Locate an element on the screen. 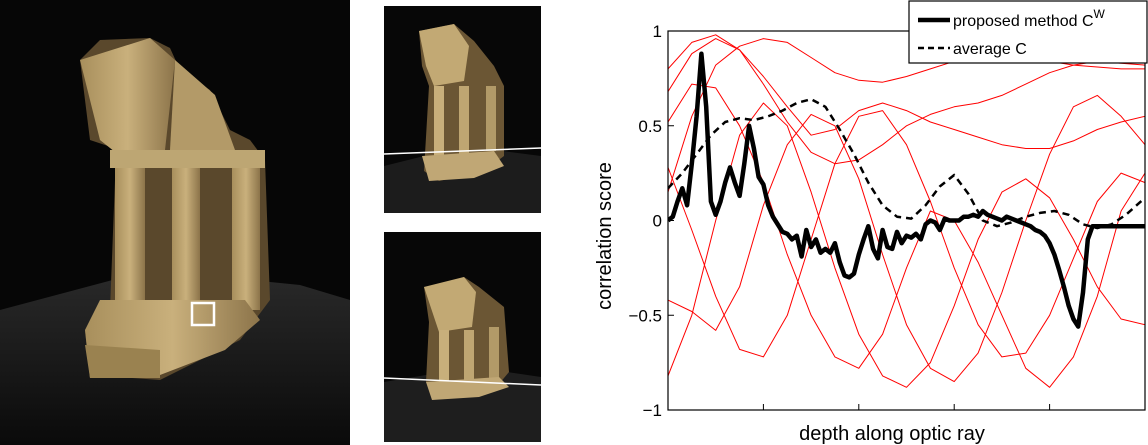  y-tick-label: 0.5 is located at coordinates (650, 126).